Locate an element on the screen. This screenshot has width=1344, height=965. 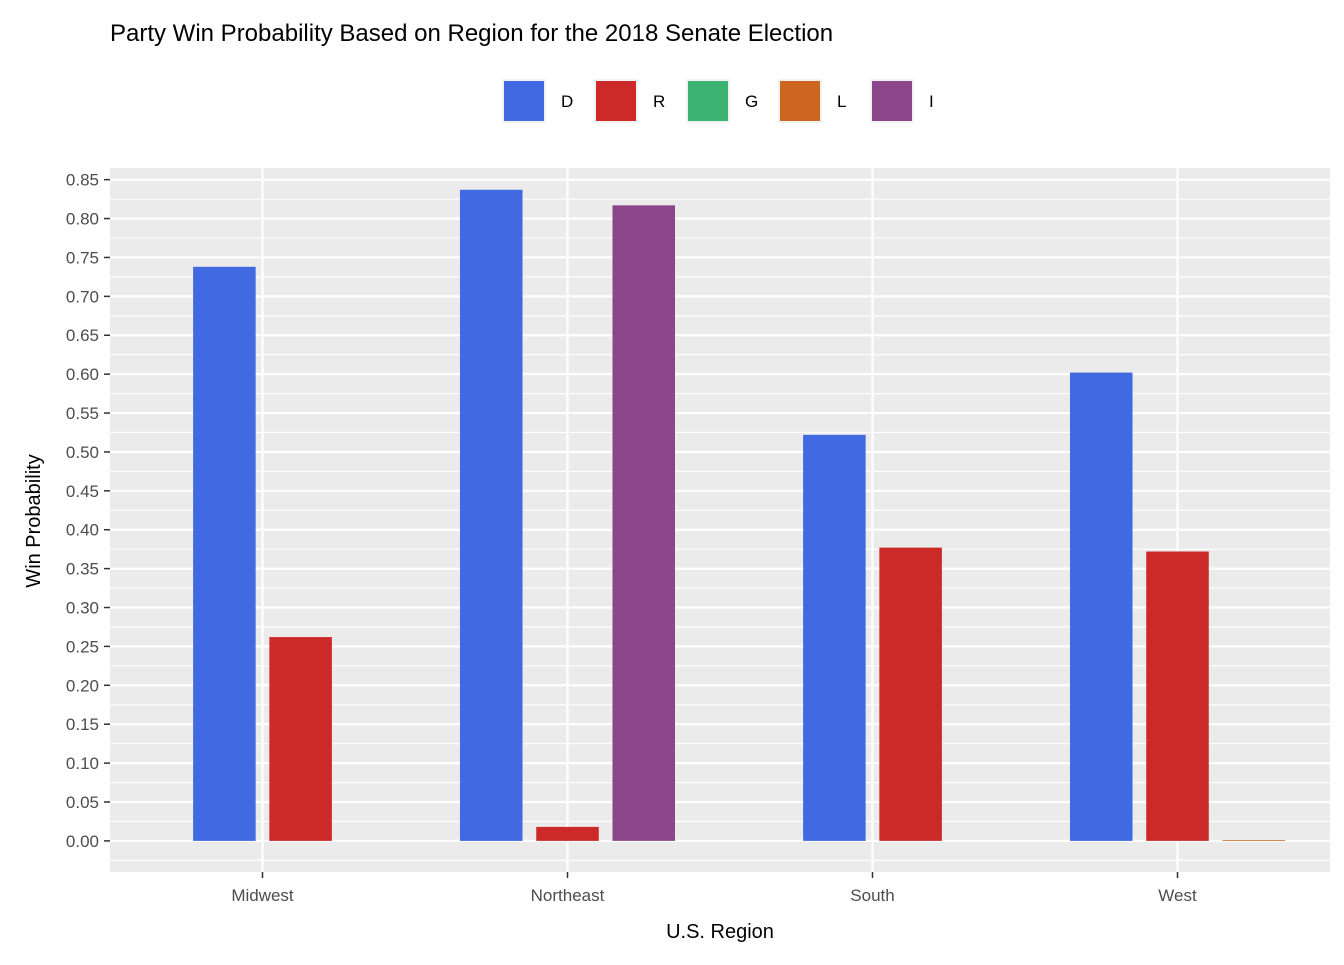
y-tick-label: 0.25 is located at coordinates (82, 646).